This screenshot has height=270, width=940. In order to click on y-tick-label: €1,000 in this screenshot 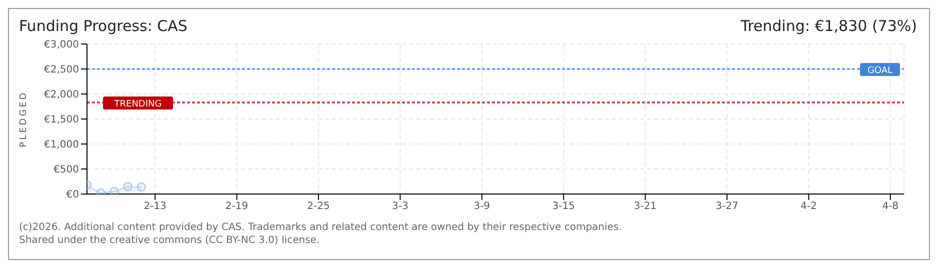, I will do `click(61, 145)`.